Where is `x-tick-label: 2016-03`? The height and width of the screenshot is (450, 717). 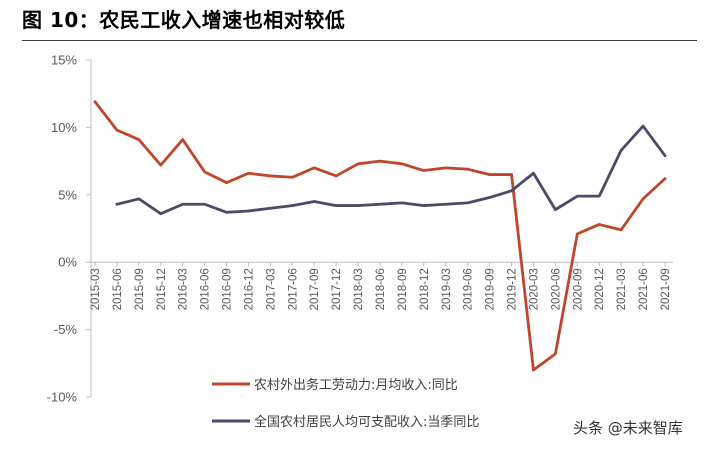
x-tick-label: 2016-03 is located at coordinates (184, 289).